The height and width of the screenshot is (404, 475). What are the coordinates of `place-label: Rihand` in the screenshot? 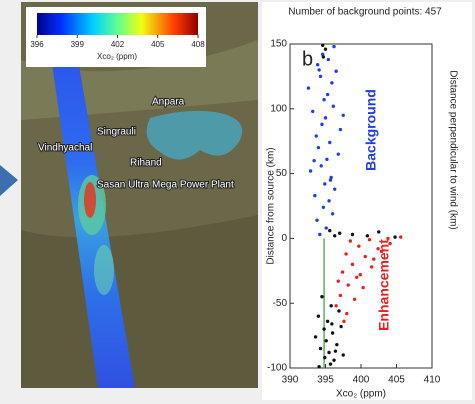 It's located at (146, 163).